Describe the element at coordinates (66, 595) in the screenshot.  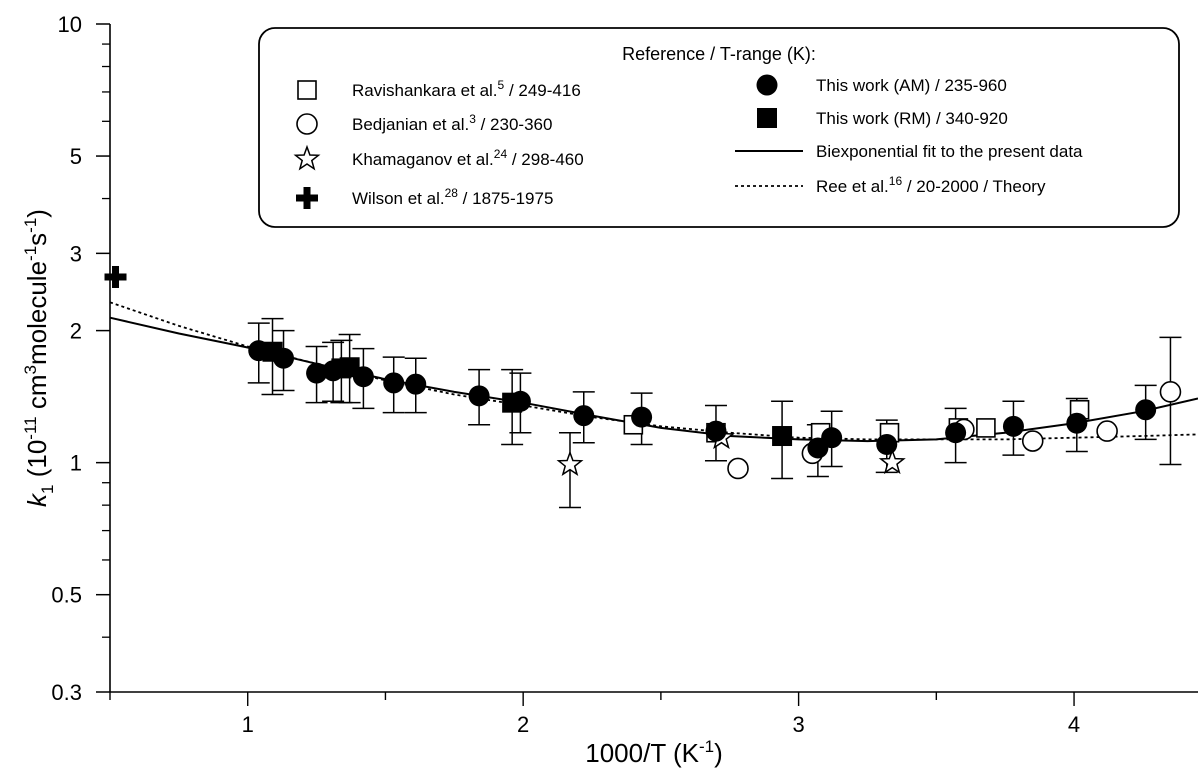
I see `y-tick-label: 0.5` at that location.